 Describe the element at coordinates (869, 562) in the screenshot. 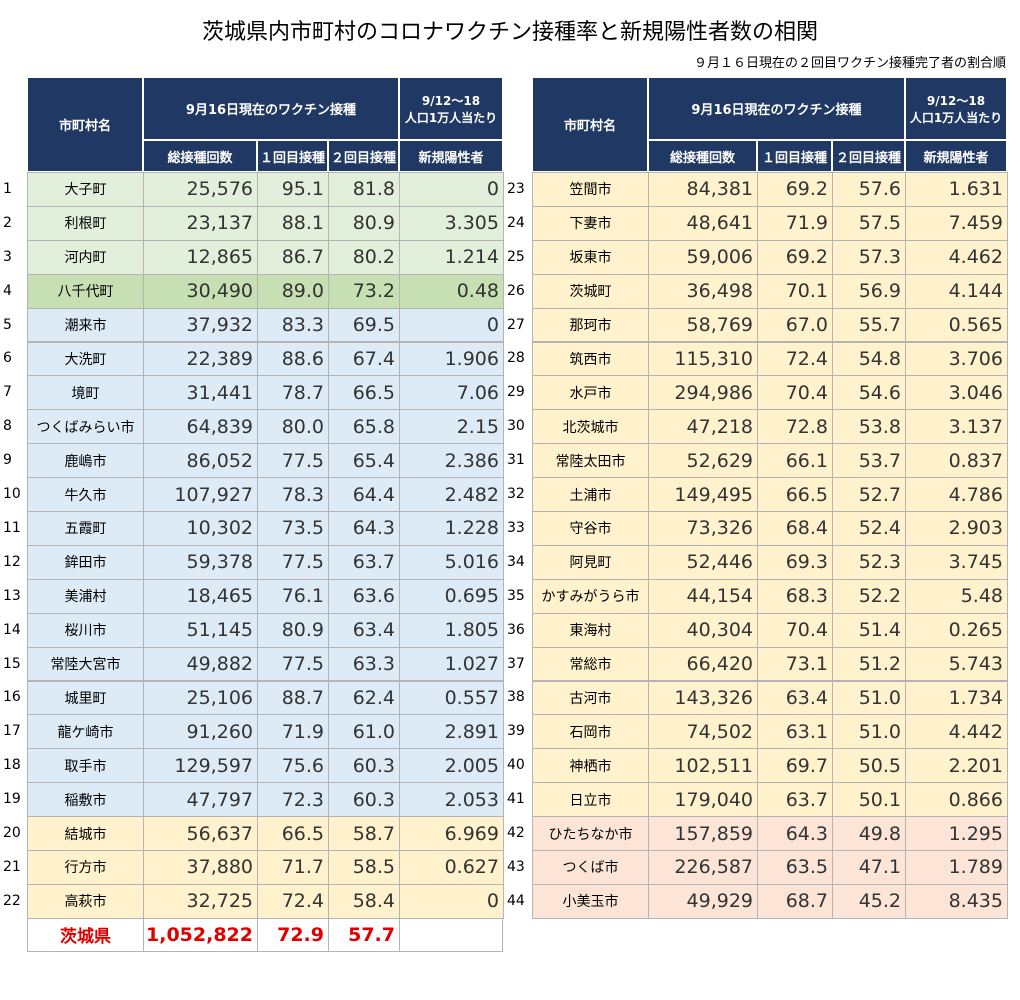

I see `cell: 52.3` at that location.